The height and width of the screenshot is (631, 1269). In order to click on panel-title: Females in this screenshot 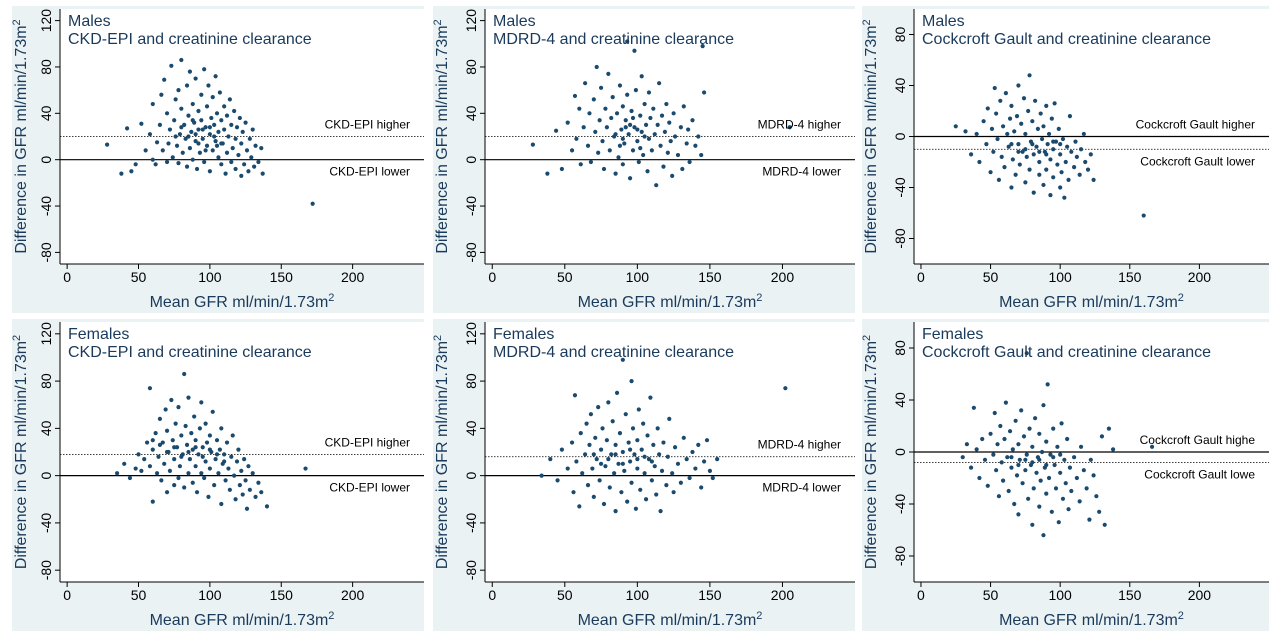, I will do `click(523, 334)`.